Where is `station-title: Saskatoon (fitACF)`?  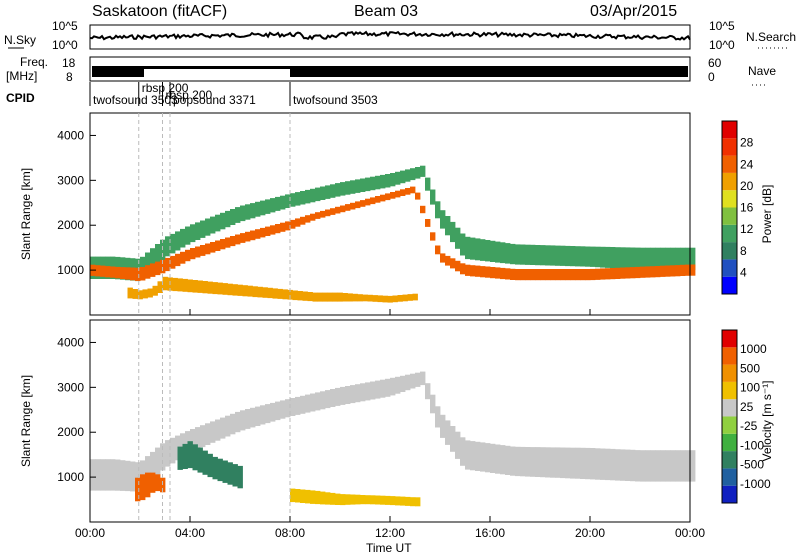
station-title: Saskatoon (fitACF) is located at coordinates (159, 11).